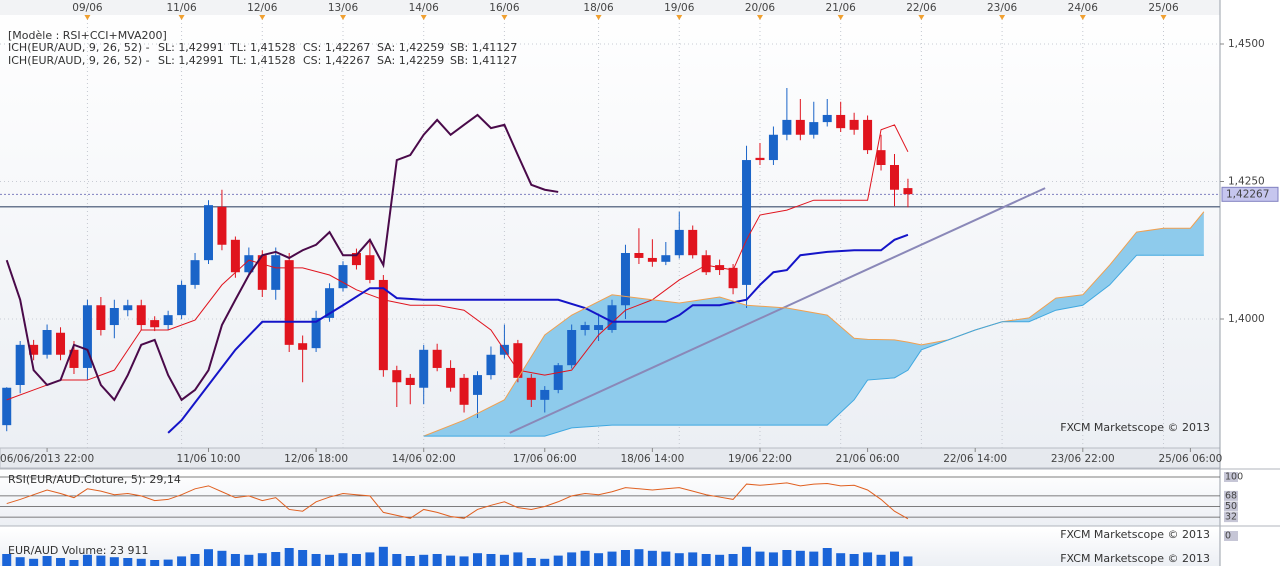 The height and width of the screenshot is (566, 1280). Describe the element at coordinates (1163, 8) in the screenshot. I see `top-date-label: 25/06` at that location.